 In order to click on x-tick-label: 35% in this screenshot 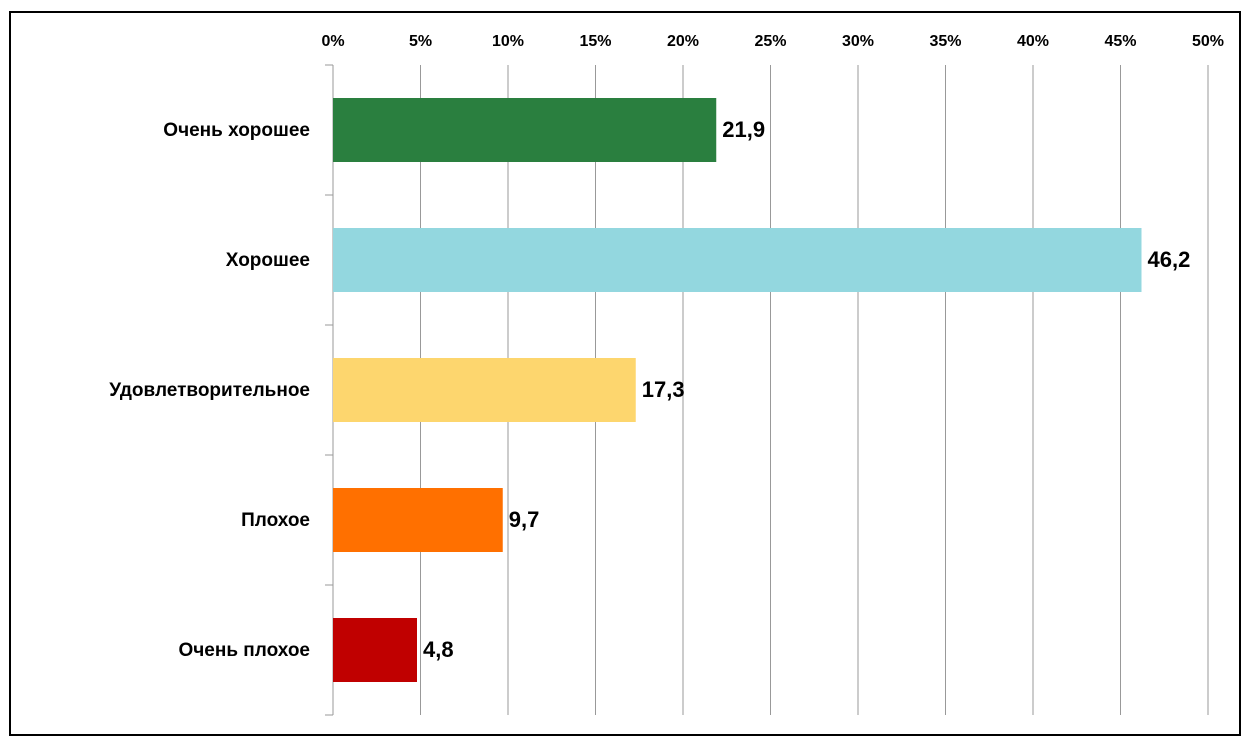, I will do `click(945, 41)`.